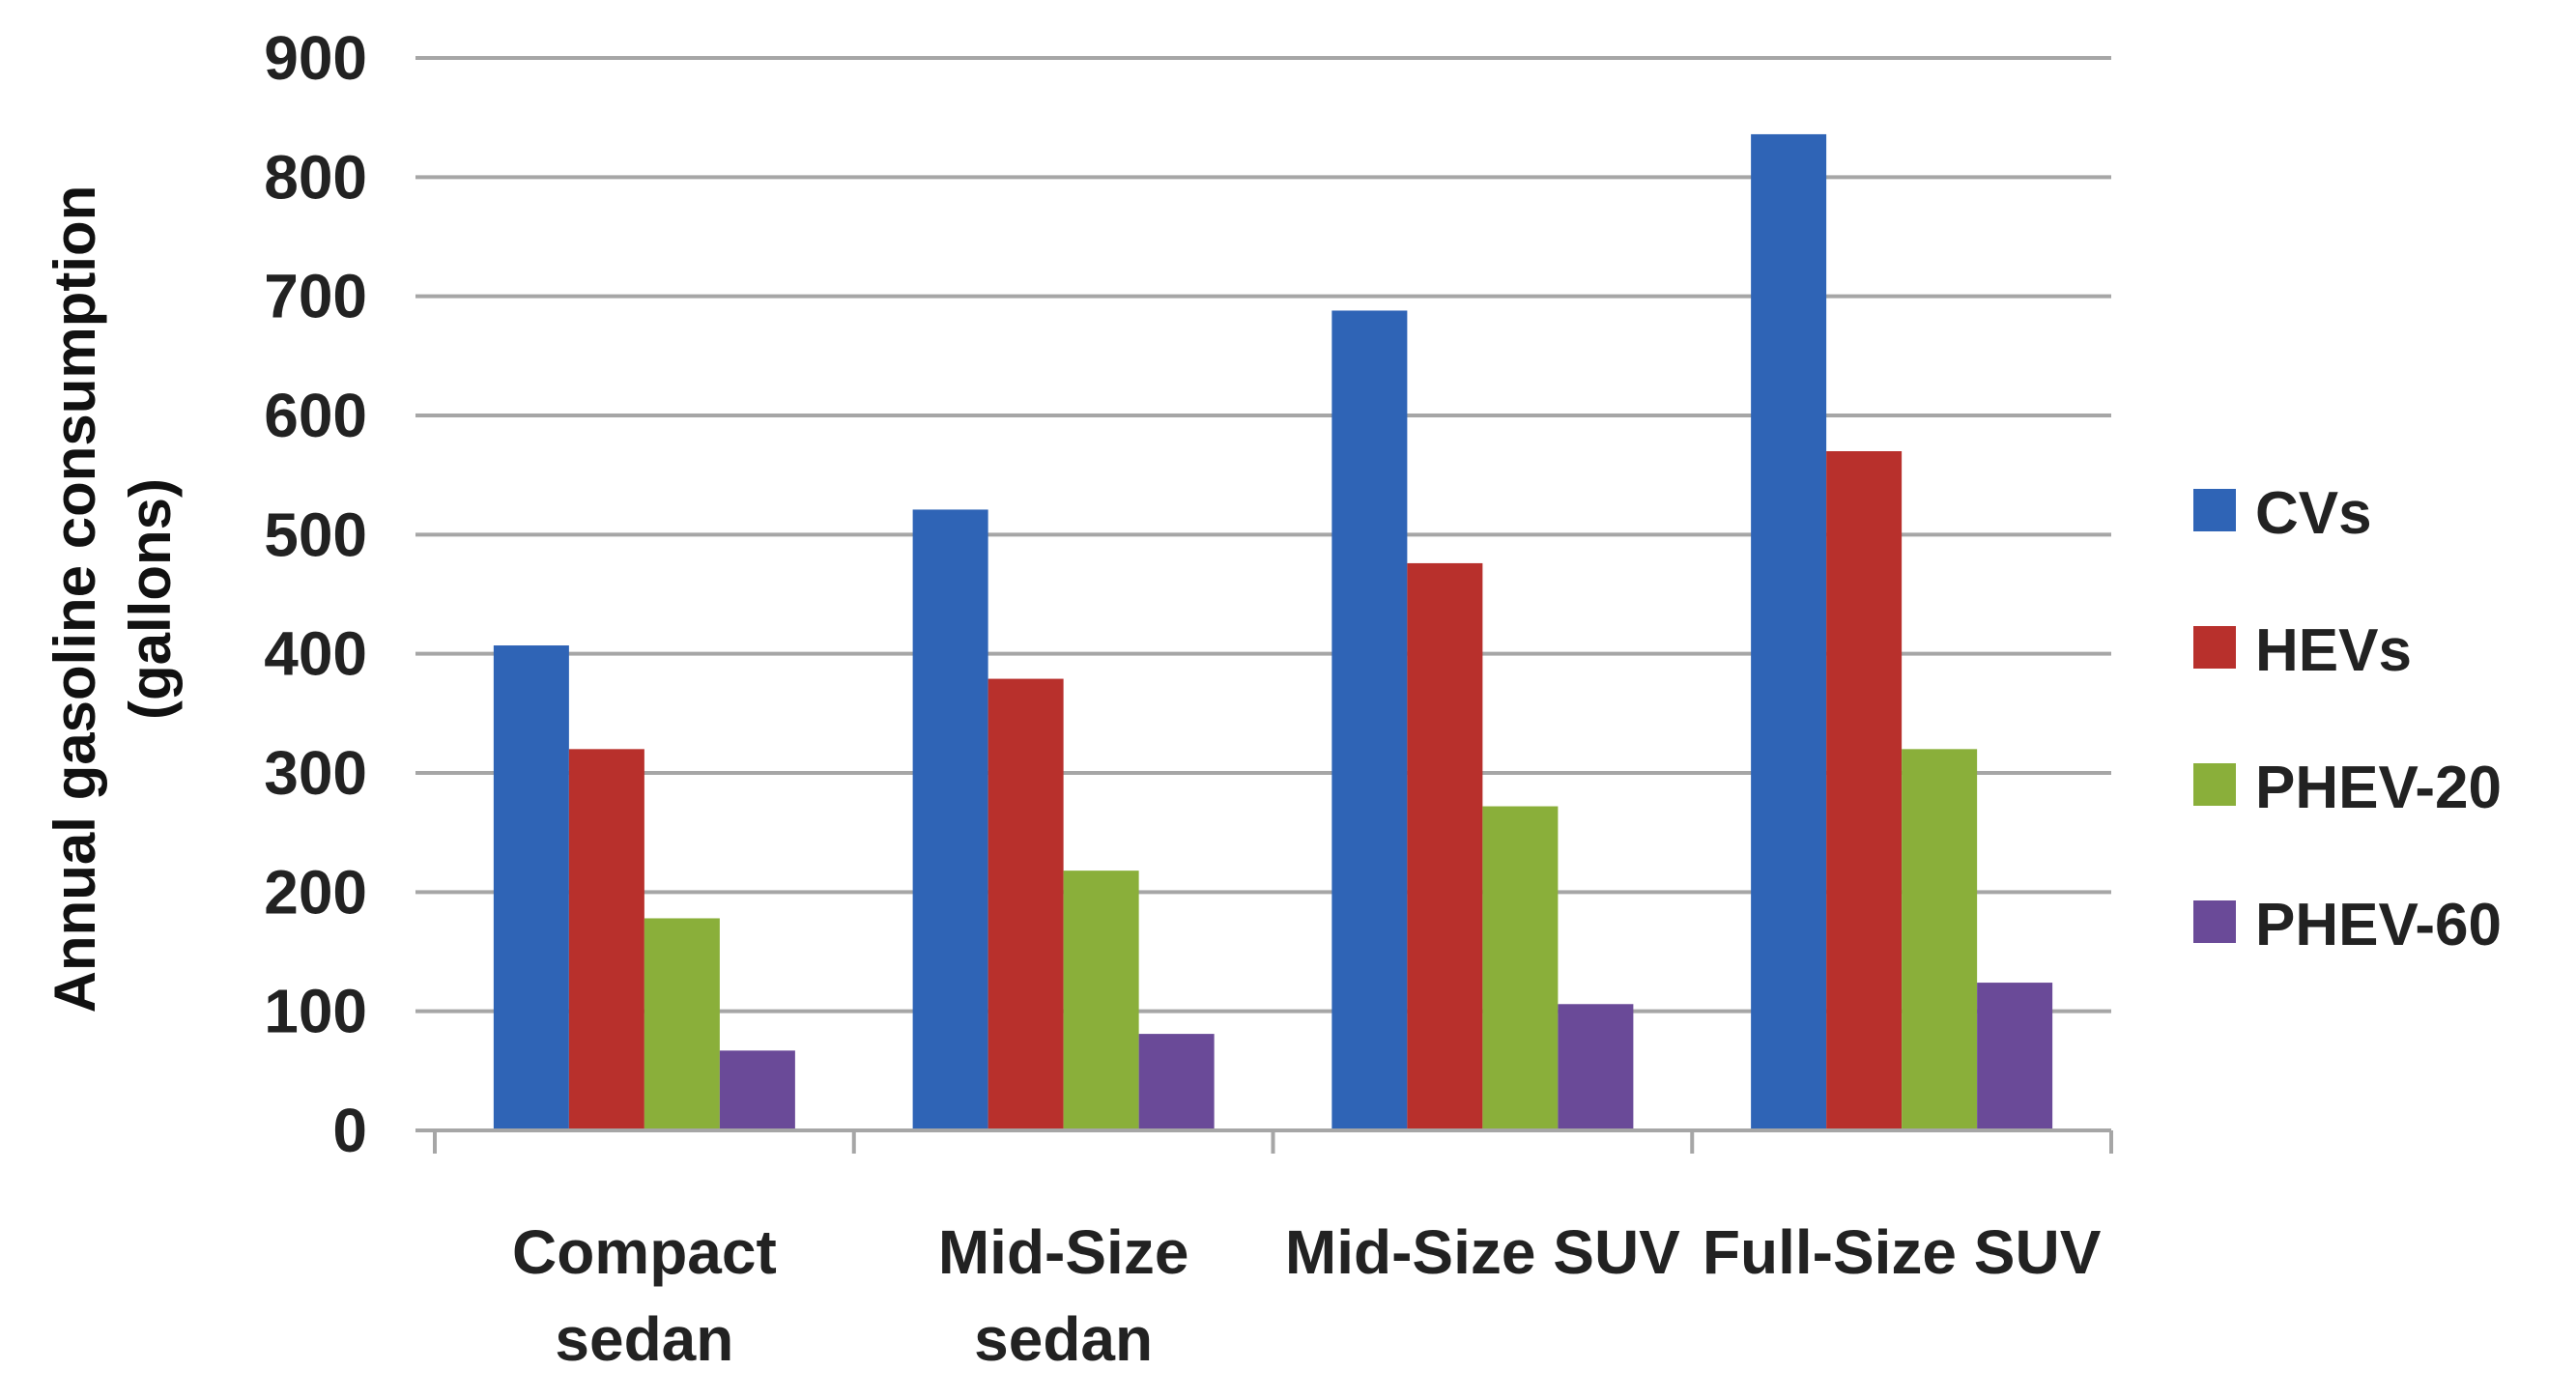  Describe the element at coordinates (2379, 788) in the screenshot. I see `legend-label: PHEV-20` at that location.